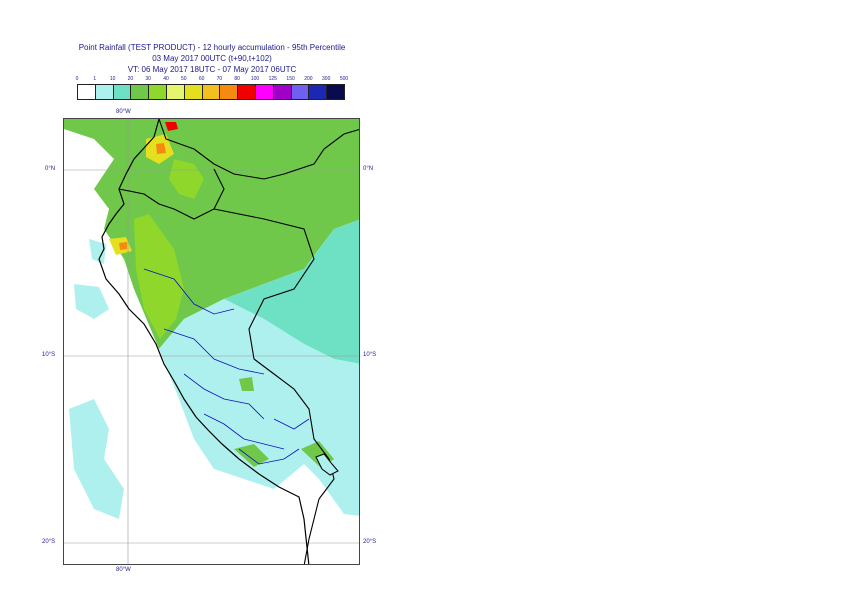  Describe the element at coordinates (148, 79) in the screenshot. I see `legend-tick-label: 30` at that location.